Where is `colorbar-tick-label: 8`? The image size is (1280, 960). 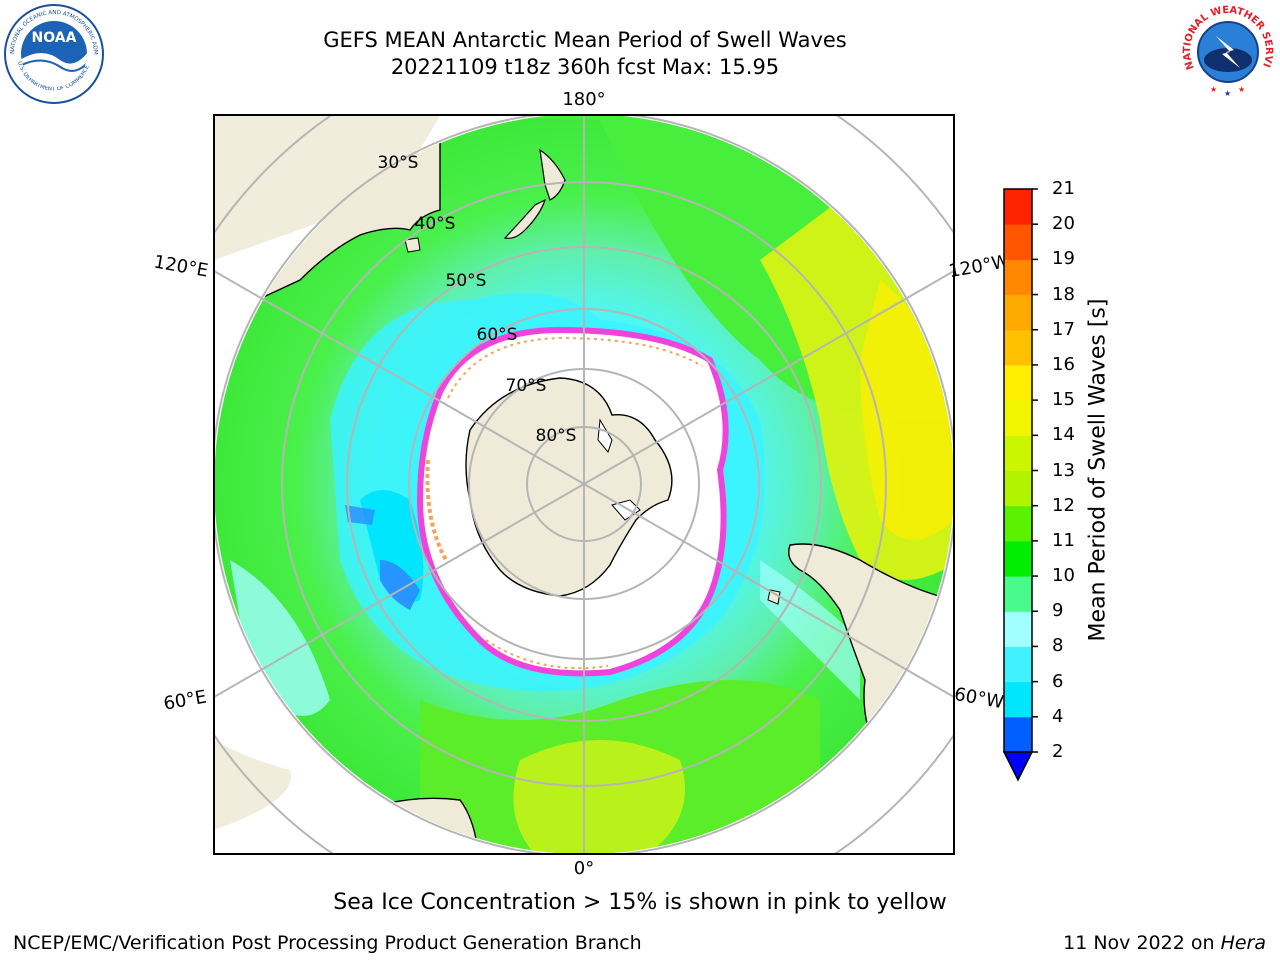 colorbar-tick-label: 8 is located at coordinates (1058, 646).